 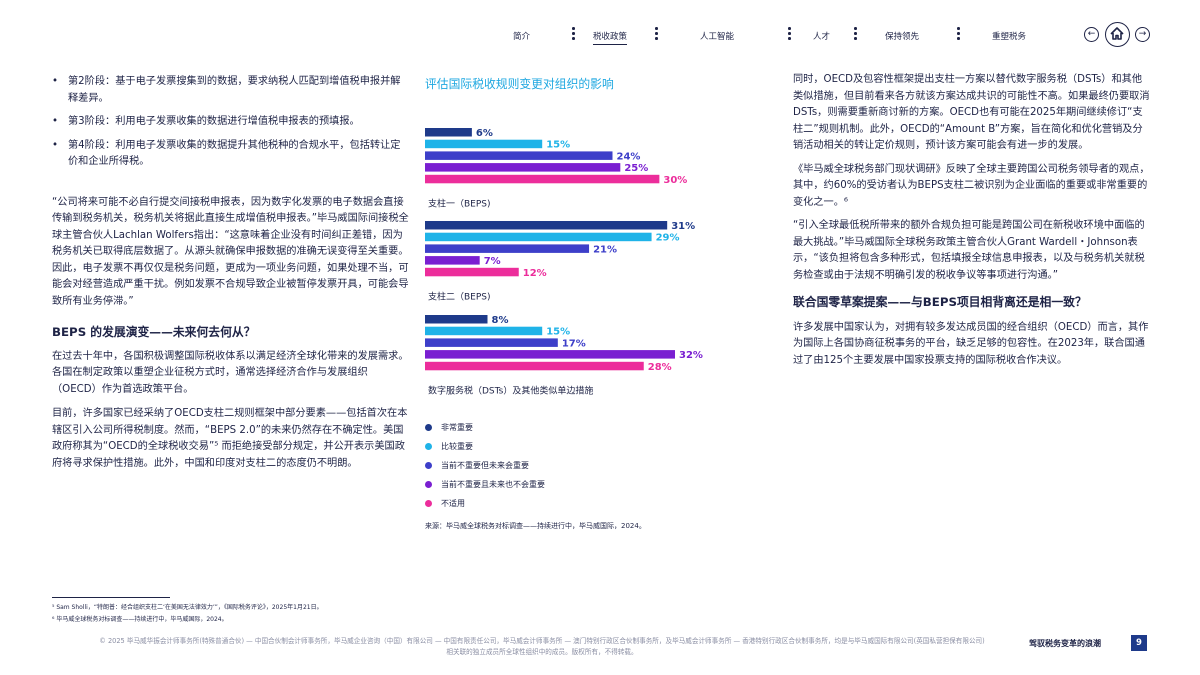 What do you see at coordinates (111, 597) in the screenshot?
I see `footnote-divider` at bounding box center [111, 597].